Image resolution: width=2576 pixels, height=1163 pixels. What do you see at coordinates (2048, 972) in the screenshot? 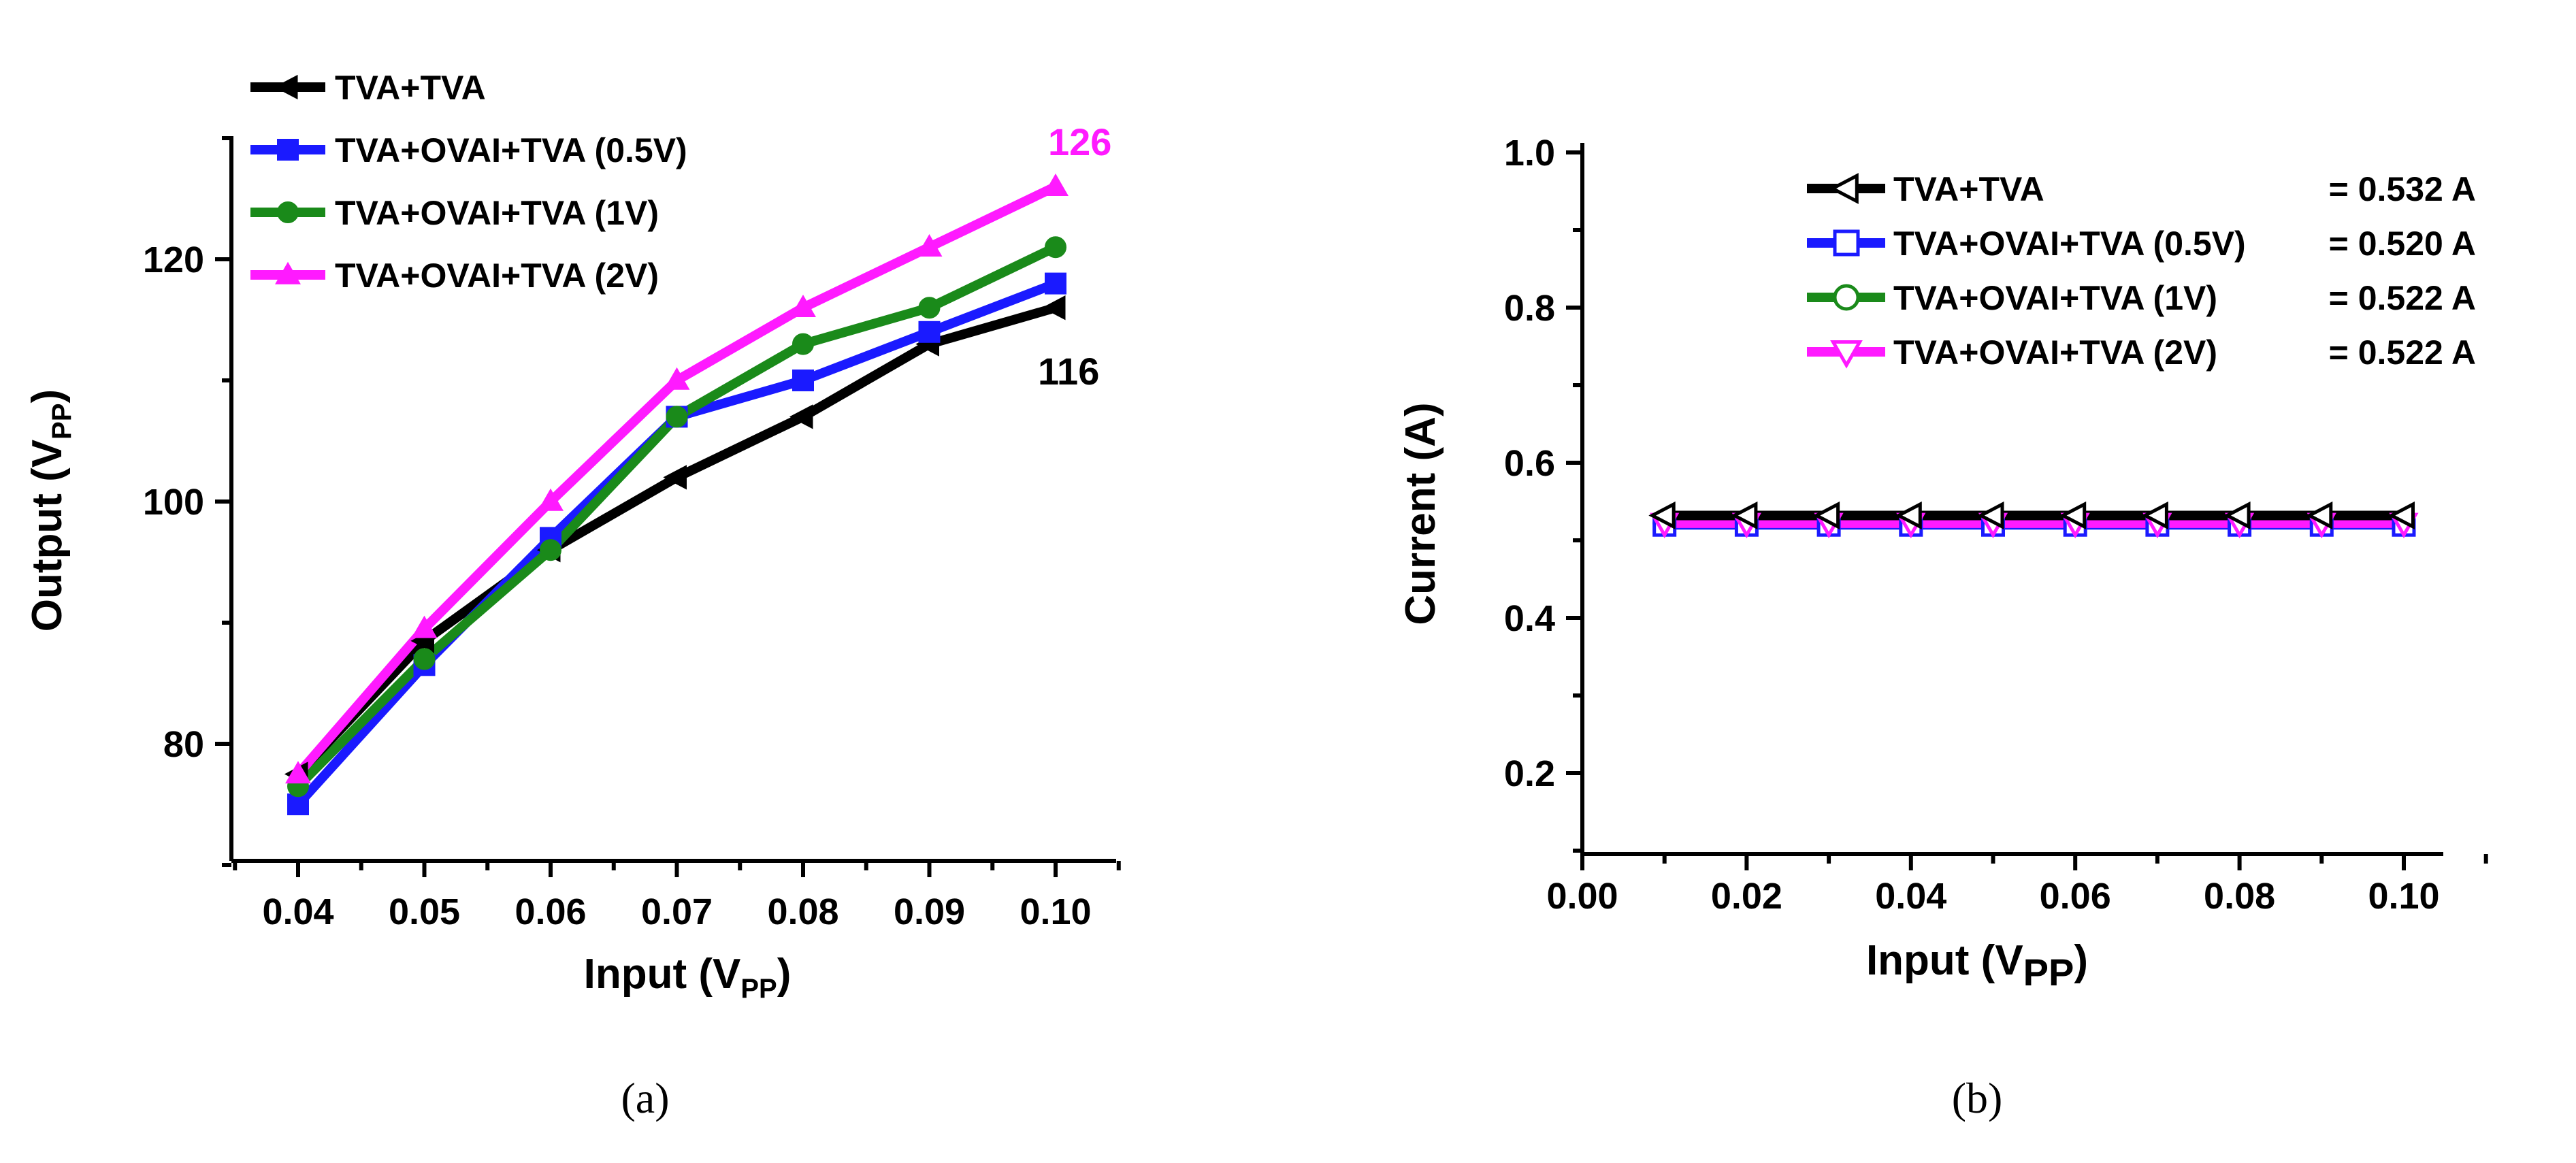
I see `panel-b-xlabel-sub: PP` at bounding box center [2048, 972].